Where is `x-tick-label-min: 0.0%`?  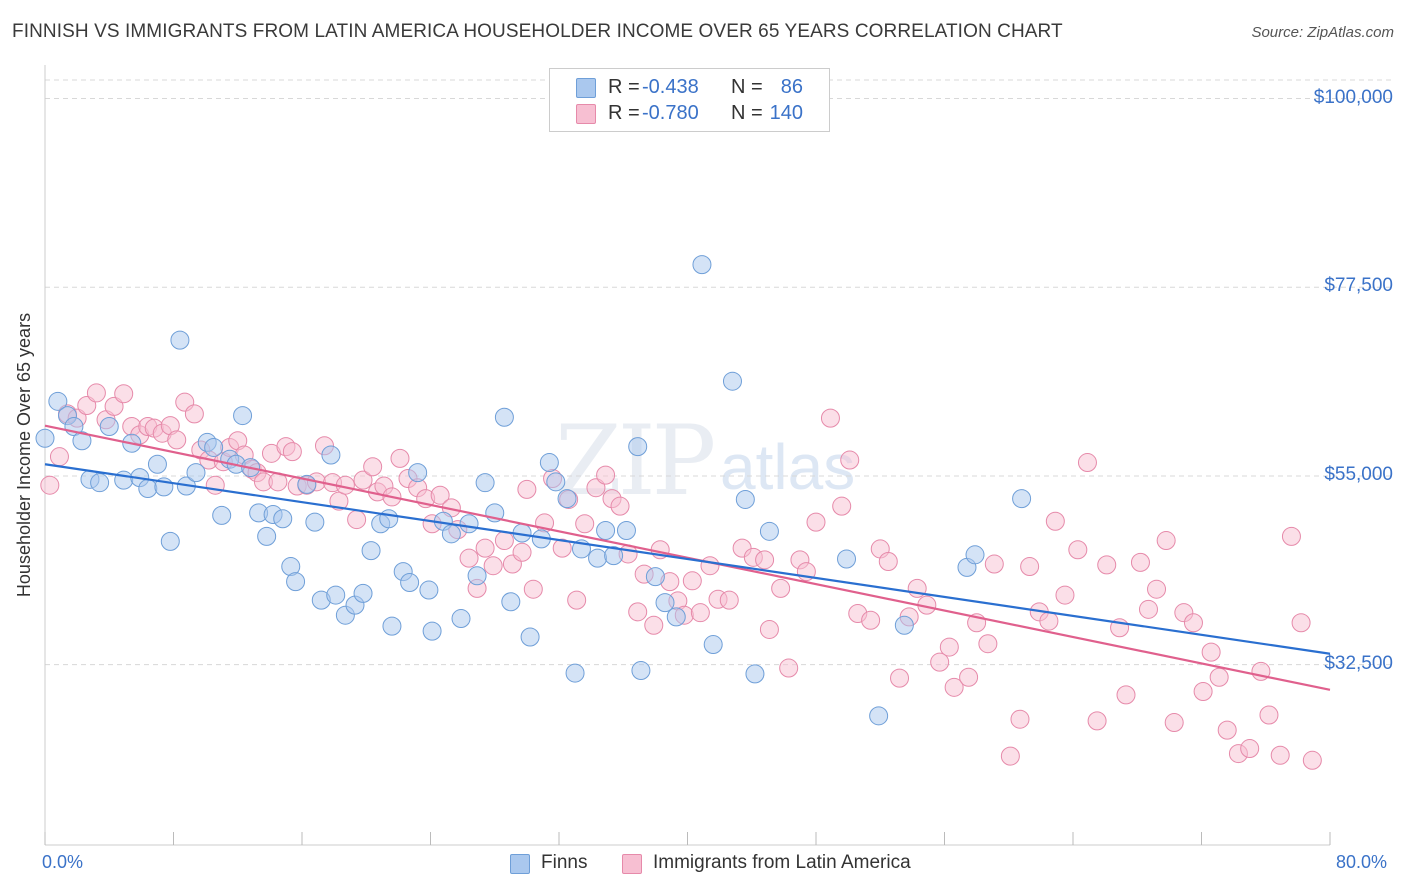
x-tick-label-min: 0.0% is located at coordinates (63, 862).